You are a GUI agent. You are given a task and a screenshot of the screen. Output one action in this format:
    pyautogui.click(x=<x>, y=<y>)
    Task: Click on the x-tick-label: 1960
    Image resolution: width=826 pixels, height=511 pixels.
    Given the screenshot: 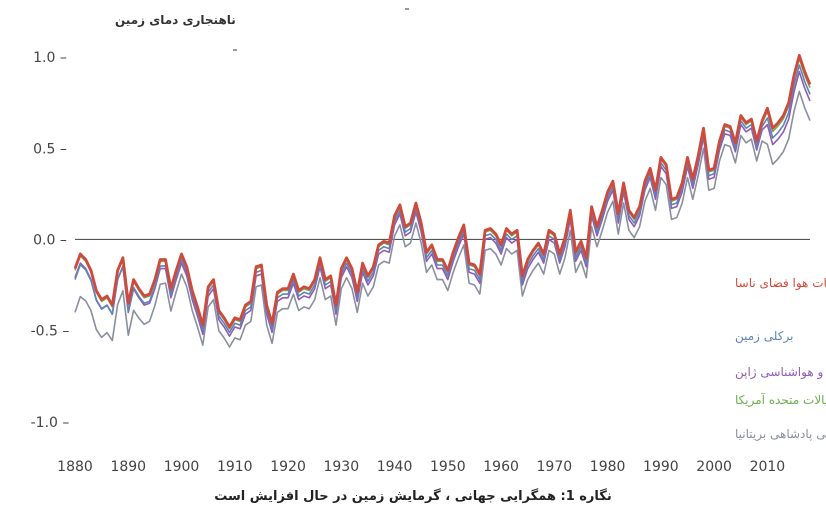 What is the action you would take?
    pyautogui.click(x=501, y=467)
    